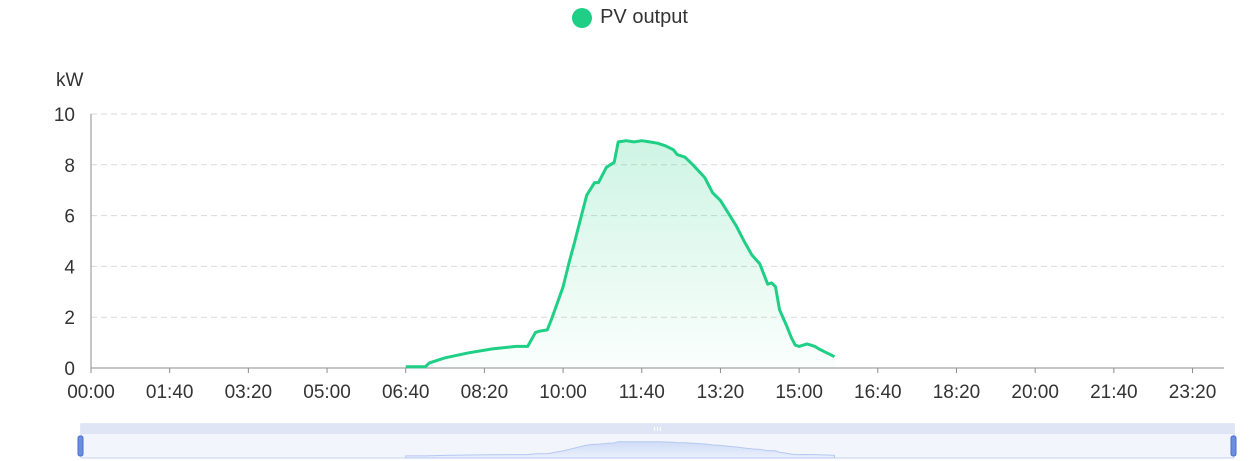  I want to click on y-tick-label: 2, so click(69, 318).